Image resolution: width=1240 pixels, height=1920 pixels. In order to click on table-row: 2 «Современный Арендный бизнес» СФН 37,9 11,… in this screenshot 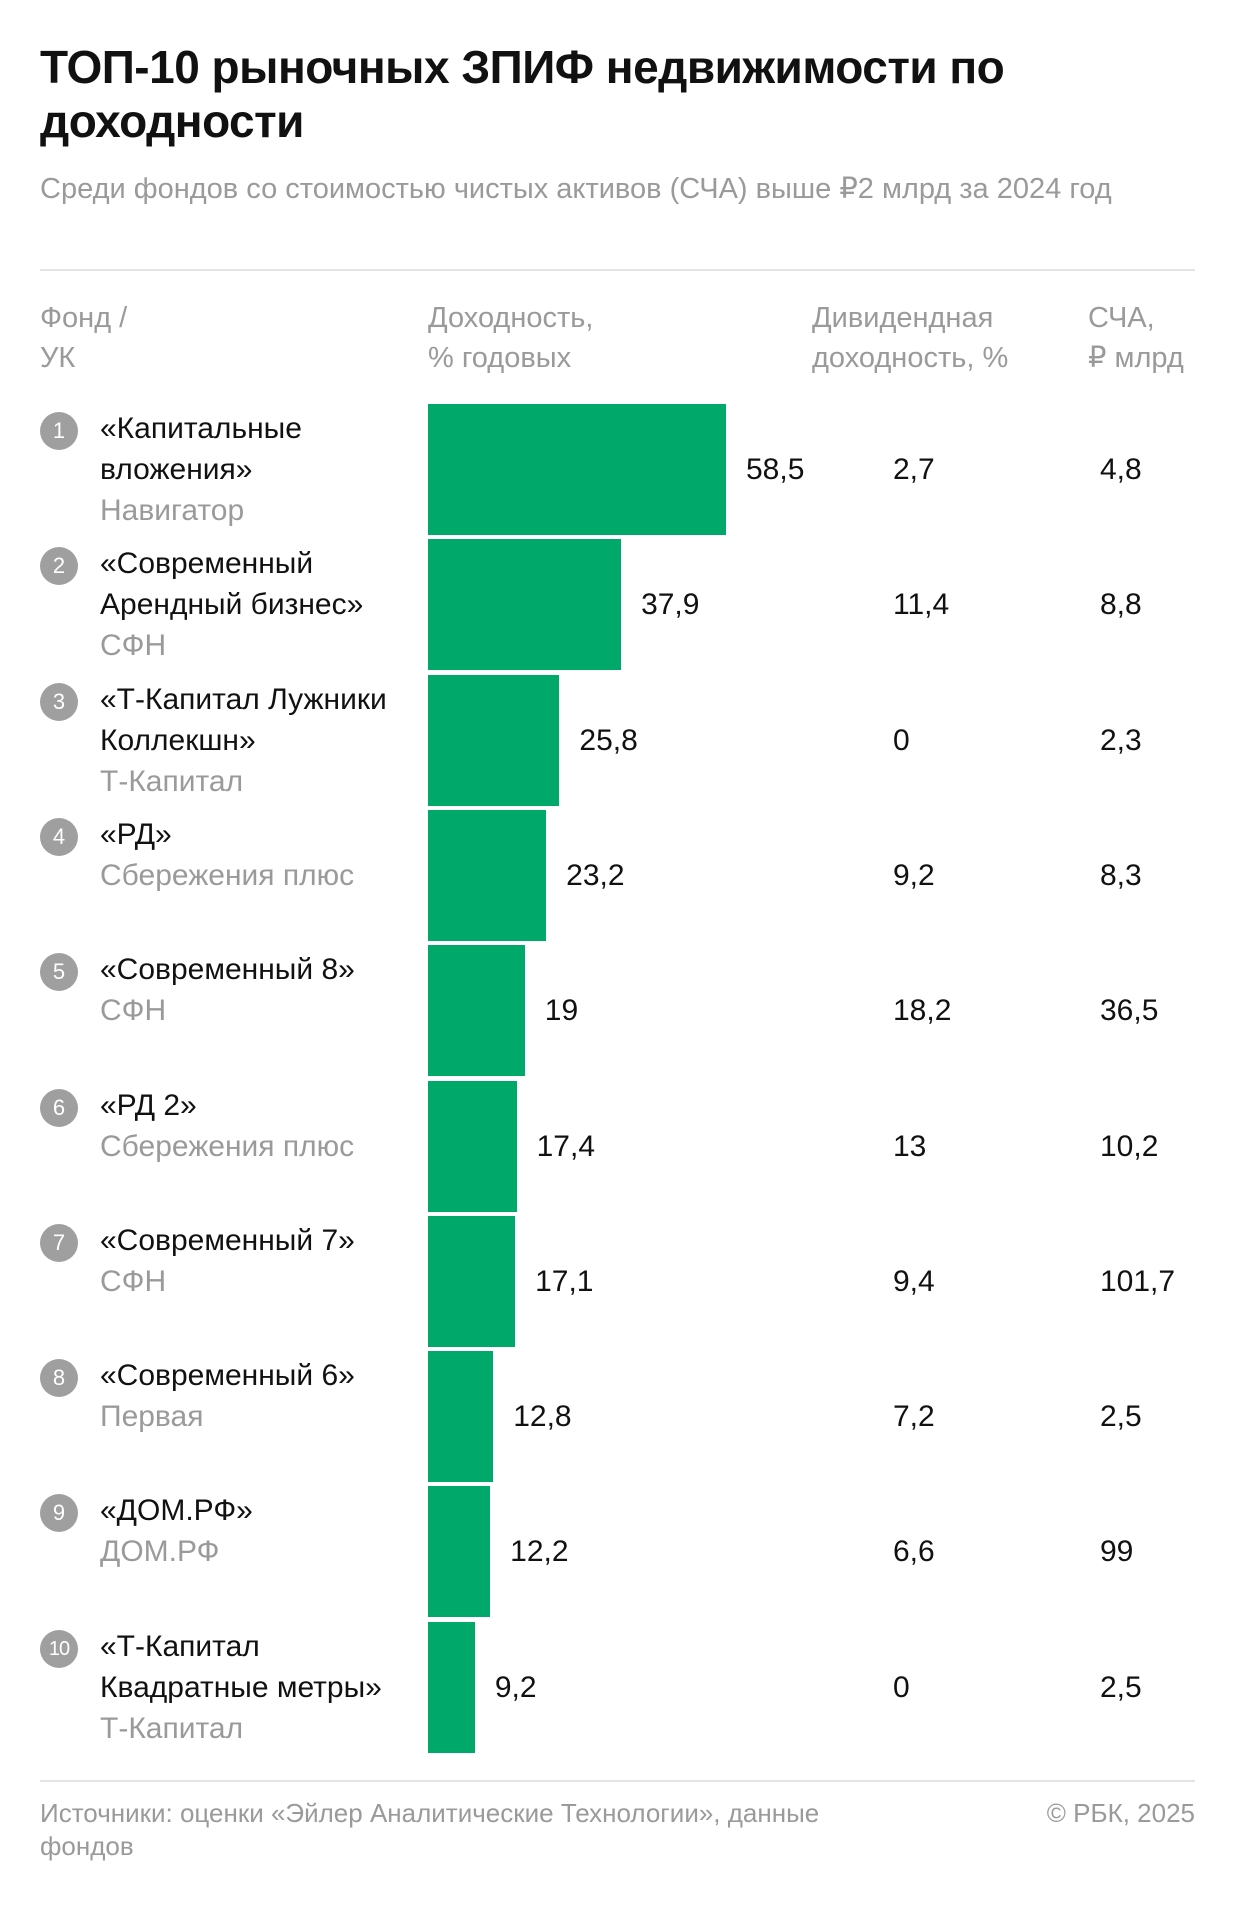, I will do `click(620, 606)`.